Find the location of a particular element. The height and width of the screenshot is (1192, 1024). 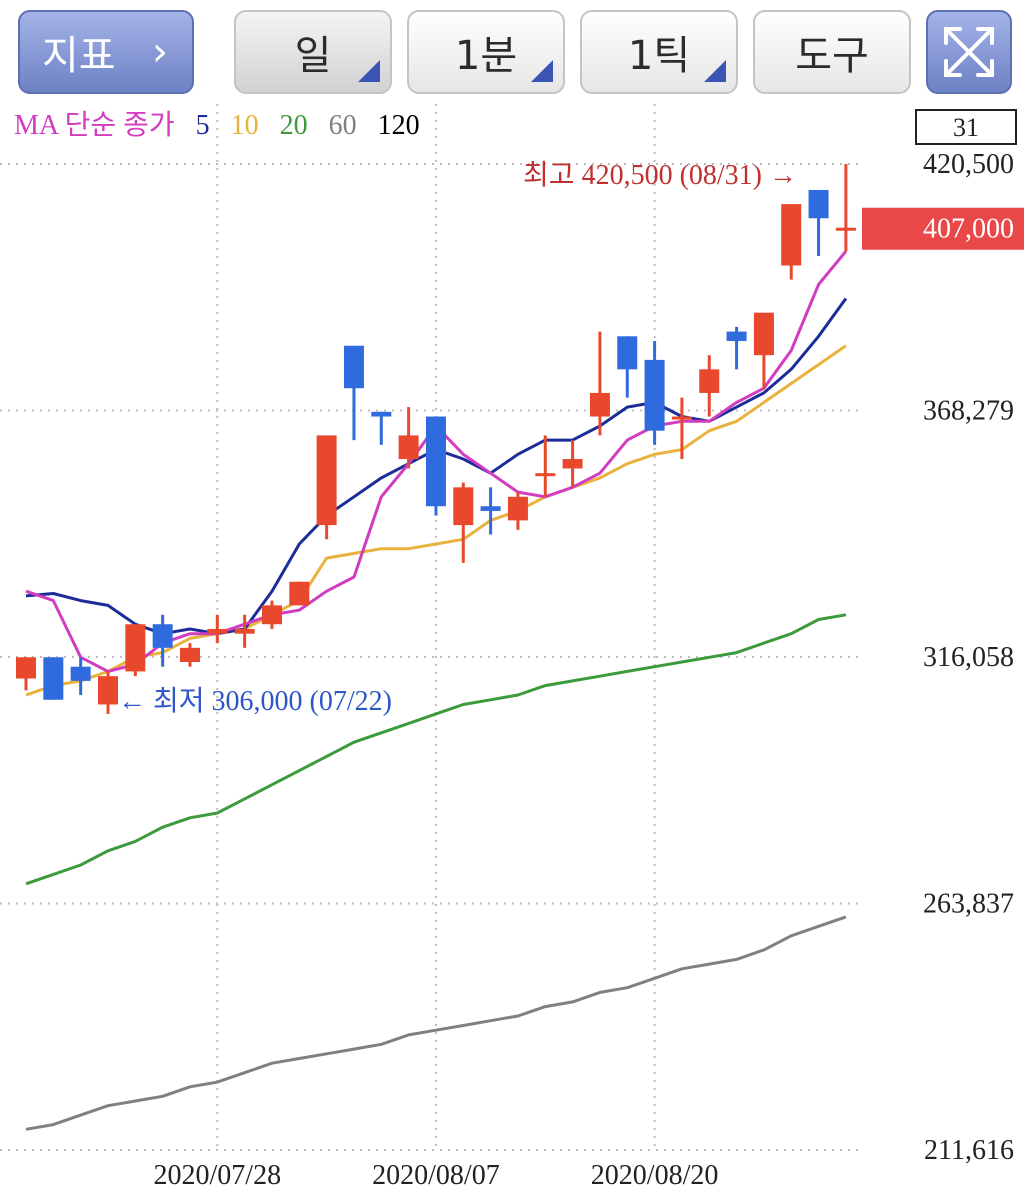

count-box is located at coordinates (966, 127).